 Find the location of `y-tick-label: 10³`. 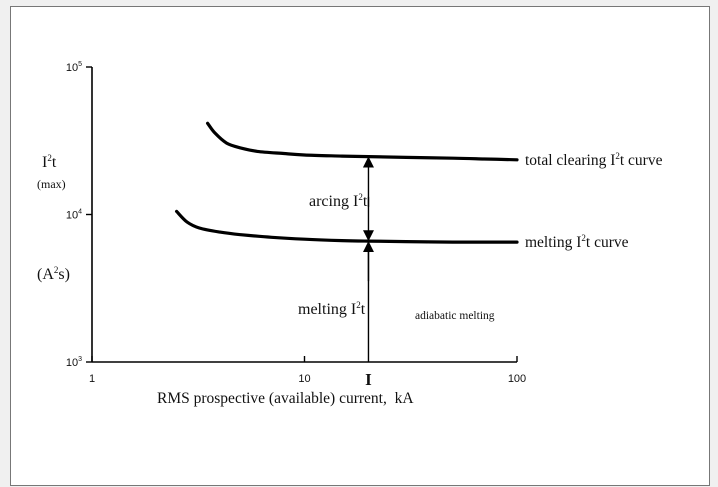

y-tick-label: 10³ is located at coordinates (74, 362).